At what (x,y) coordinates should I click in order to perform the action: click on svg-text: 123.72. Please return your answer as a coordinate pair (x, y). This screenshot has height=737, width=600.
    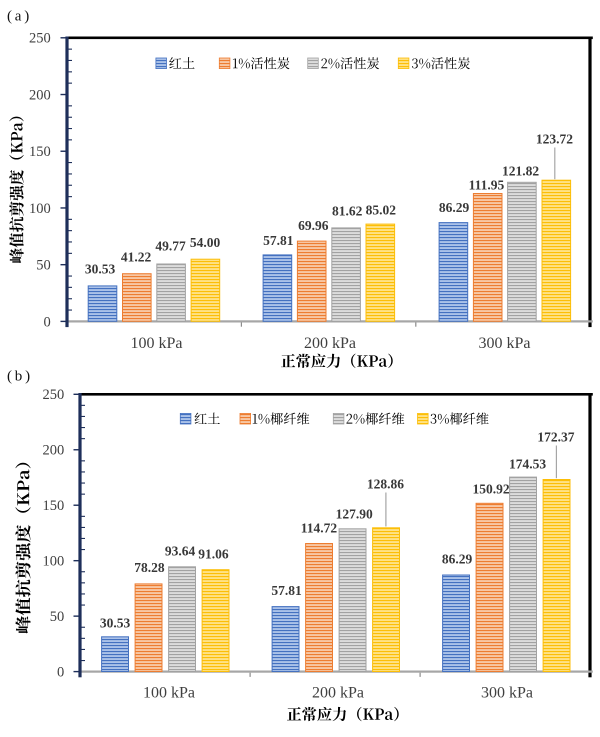
    Looking at the image, I should click on (554, 139).